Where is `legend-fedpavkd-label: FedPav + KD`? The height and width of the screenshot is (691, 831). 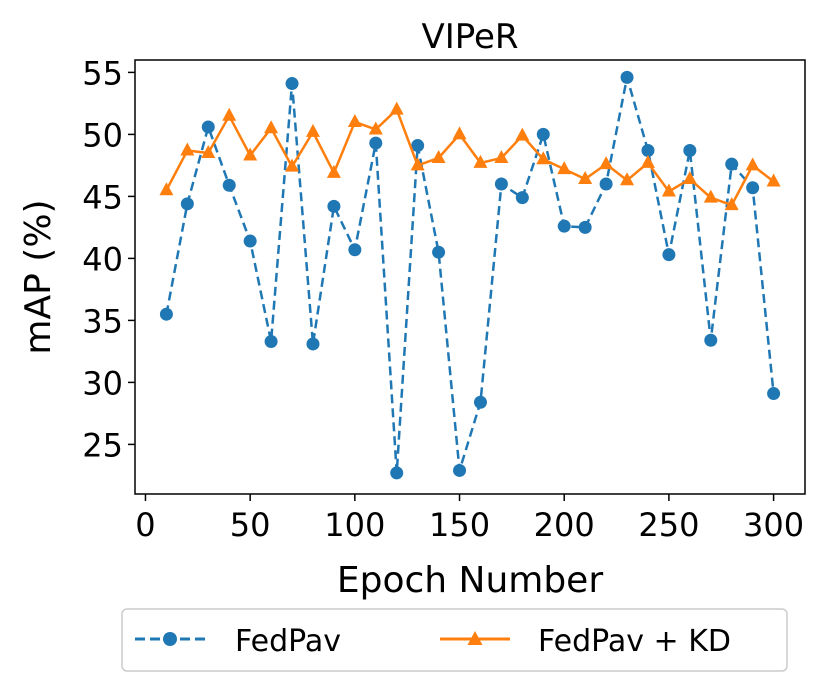 legend-fedpavkd-label: FedPav + KD is located at coordinates (634, 641).